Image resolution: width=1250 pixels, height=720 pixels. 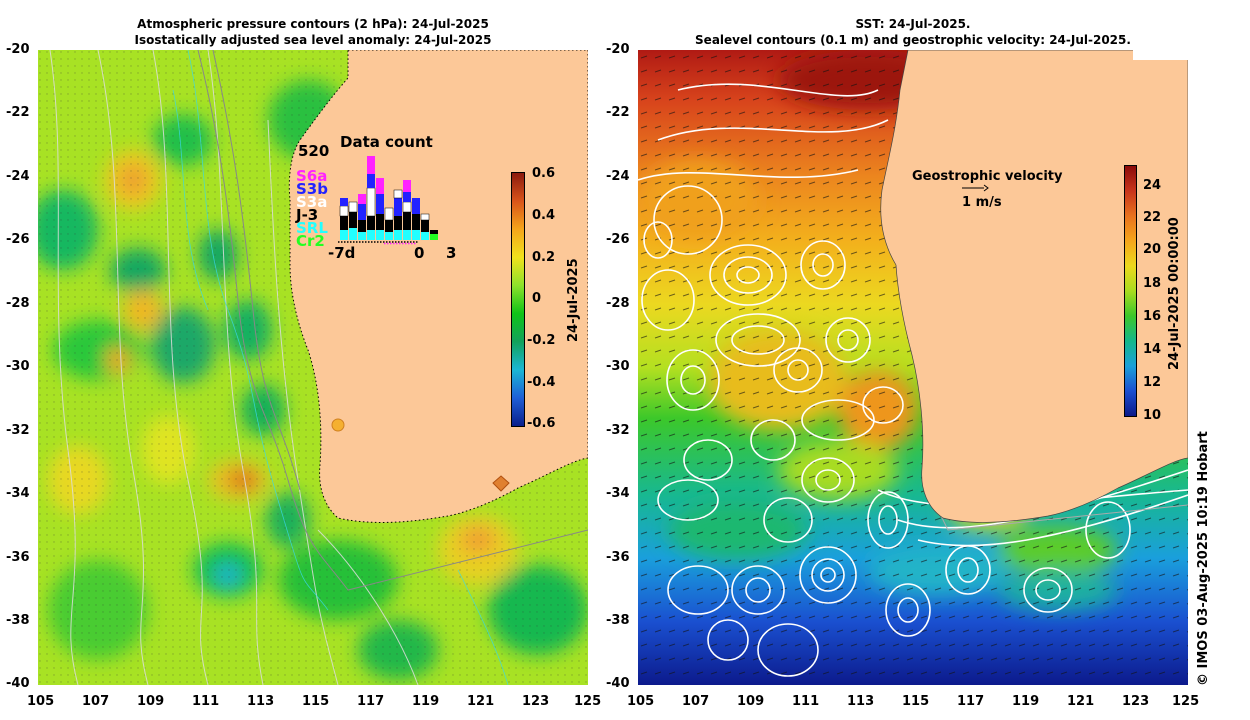 I want to click on inset-x-label-end: 3, so click(x=451, y=253).